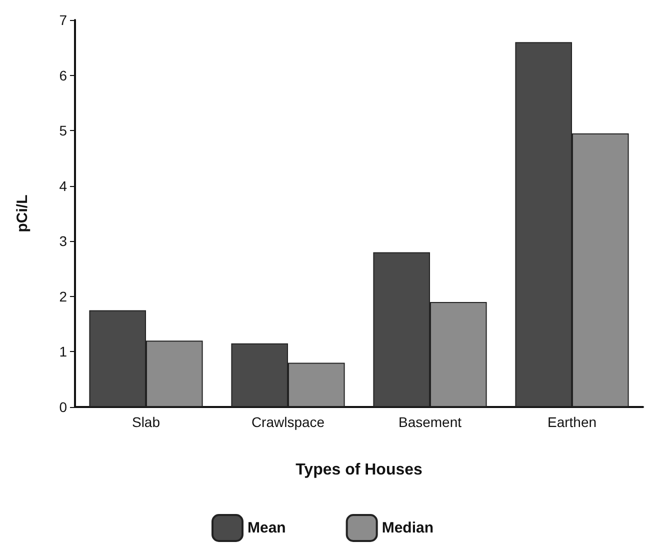  Describe the element at coordinates (22, 213) in the screenshot. I see `y-axis-title: pCi/L` at that location.